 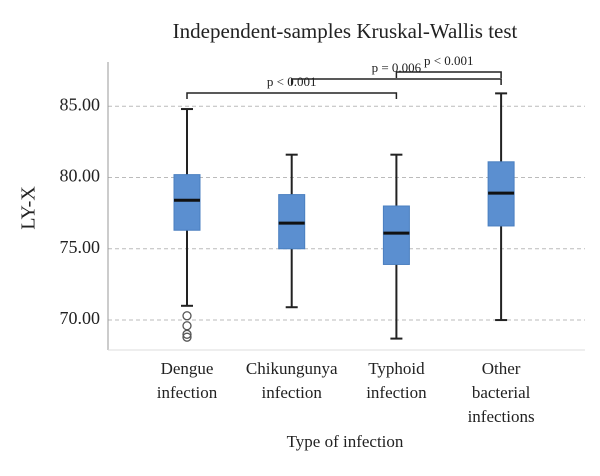 I want to click on x-tick-label: infections, so click(x=501, y=416).